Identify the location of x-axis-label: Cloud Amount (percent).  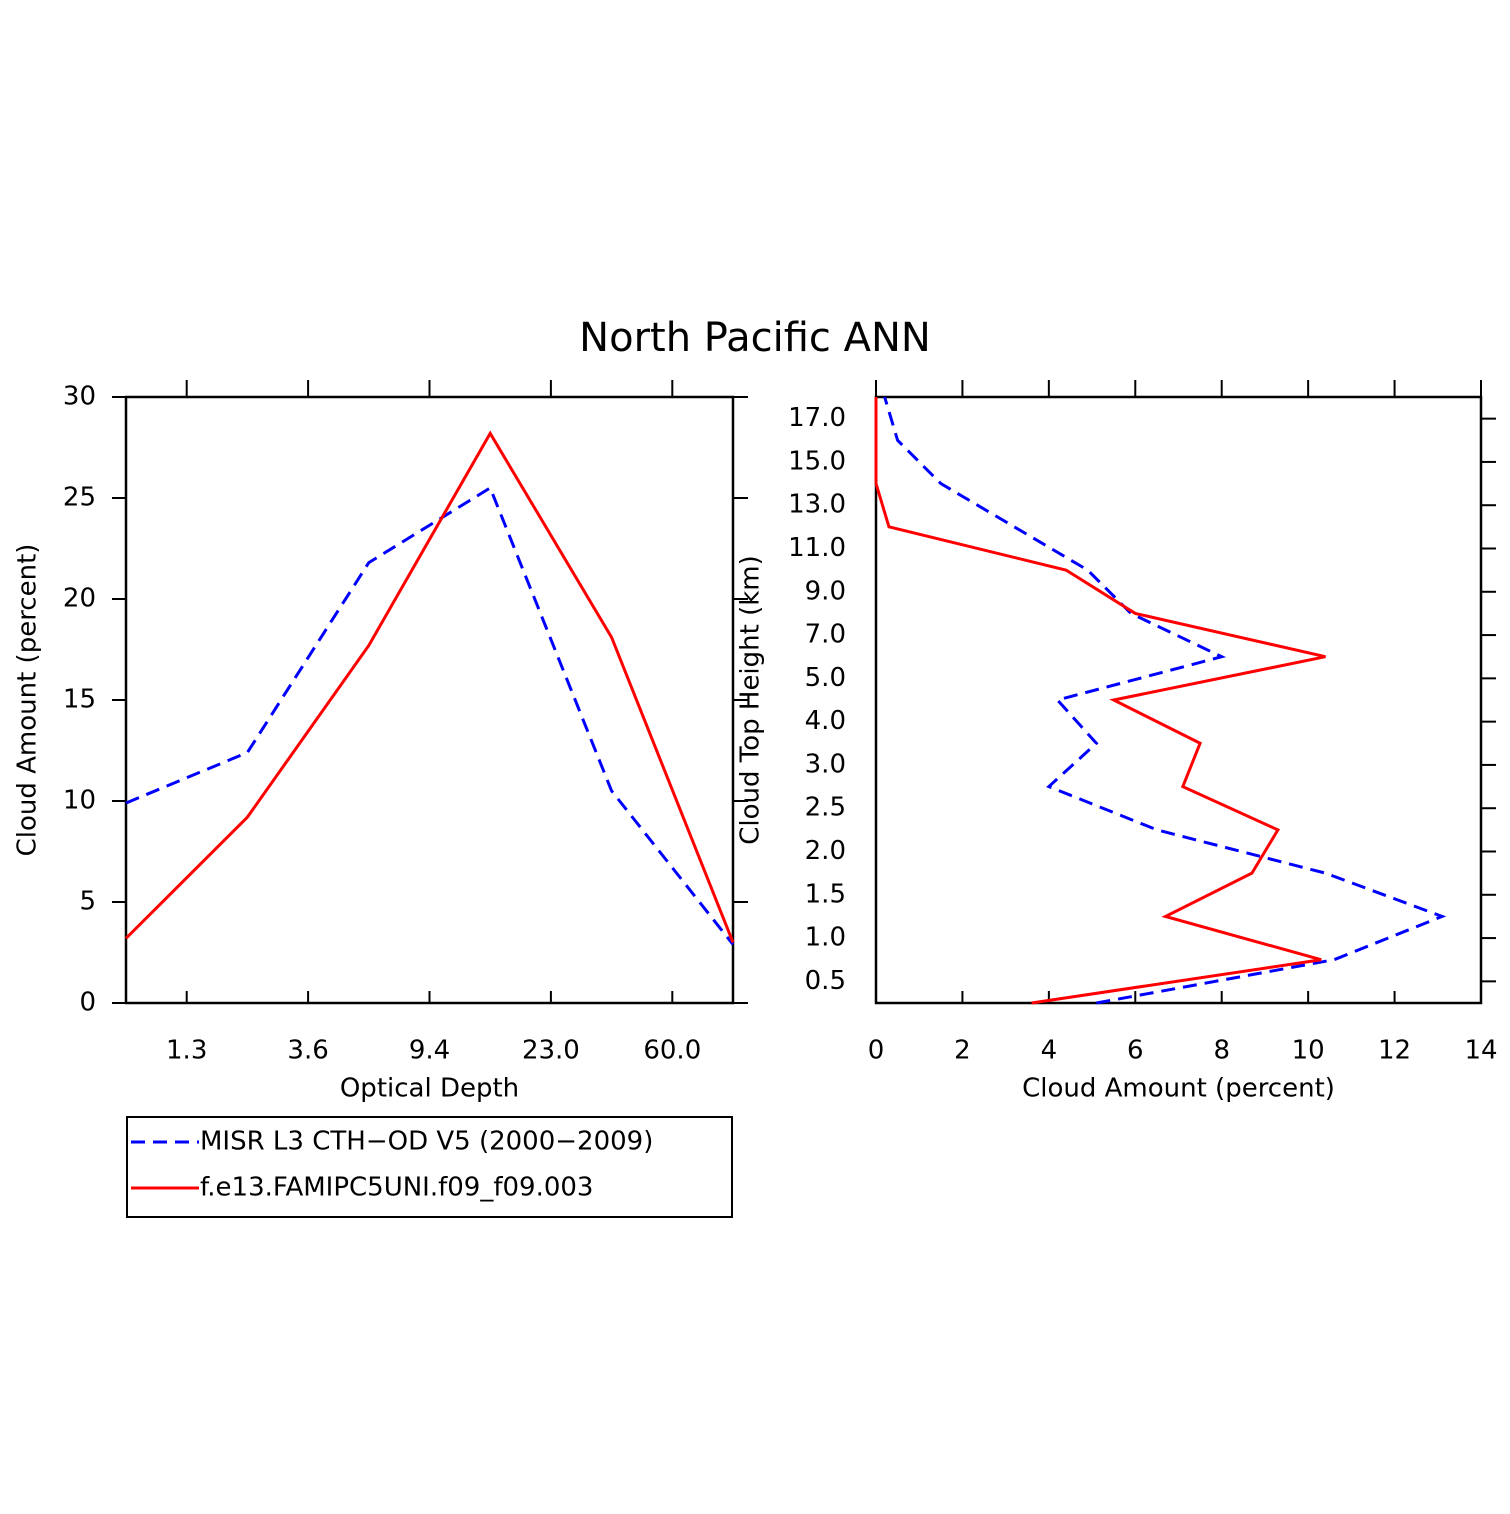
(1178, 1089).